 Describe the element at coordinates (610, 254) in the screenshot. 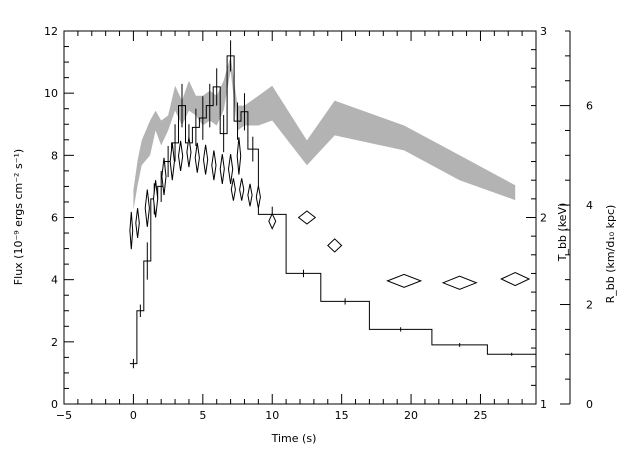

I see `radius-axis-label: R_bb (km/d₁₀ kpc)` at that location.